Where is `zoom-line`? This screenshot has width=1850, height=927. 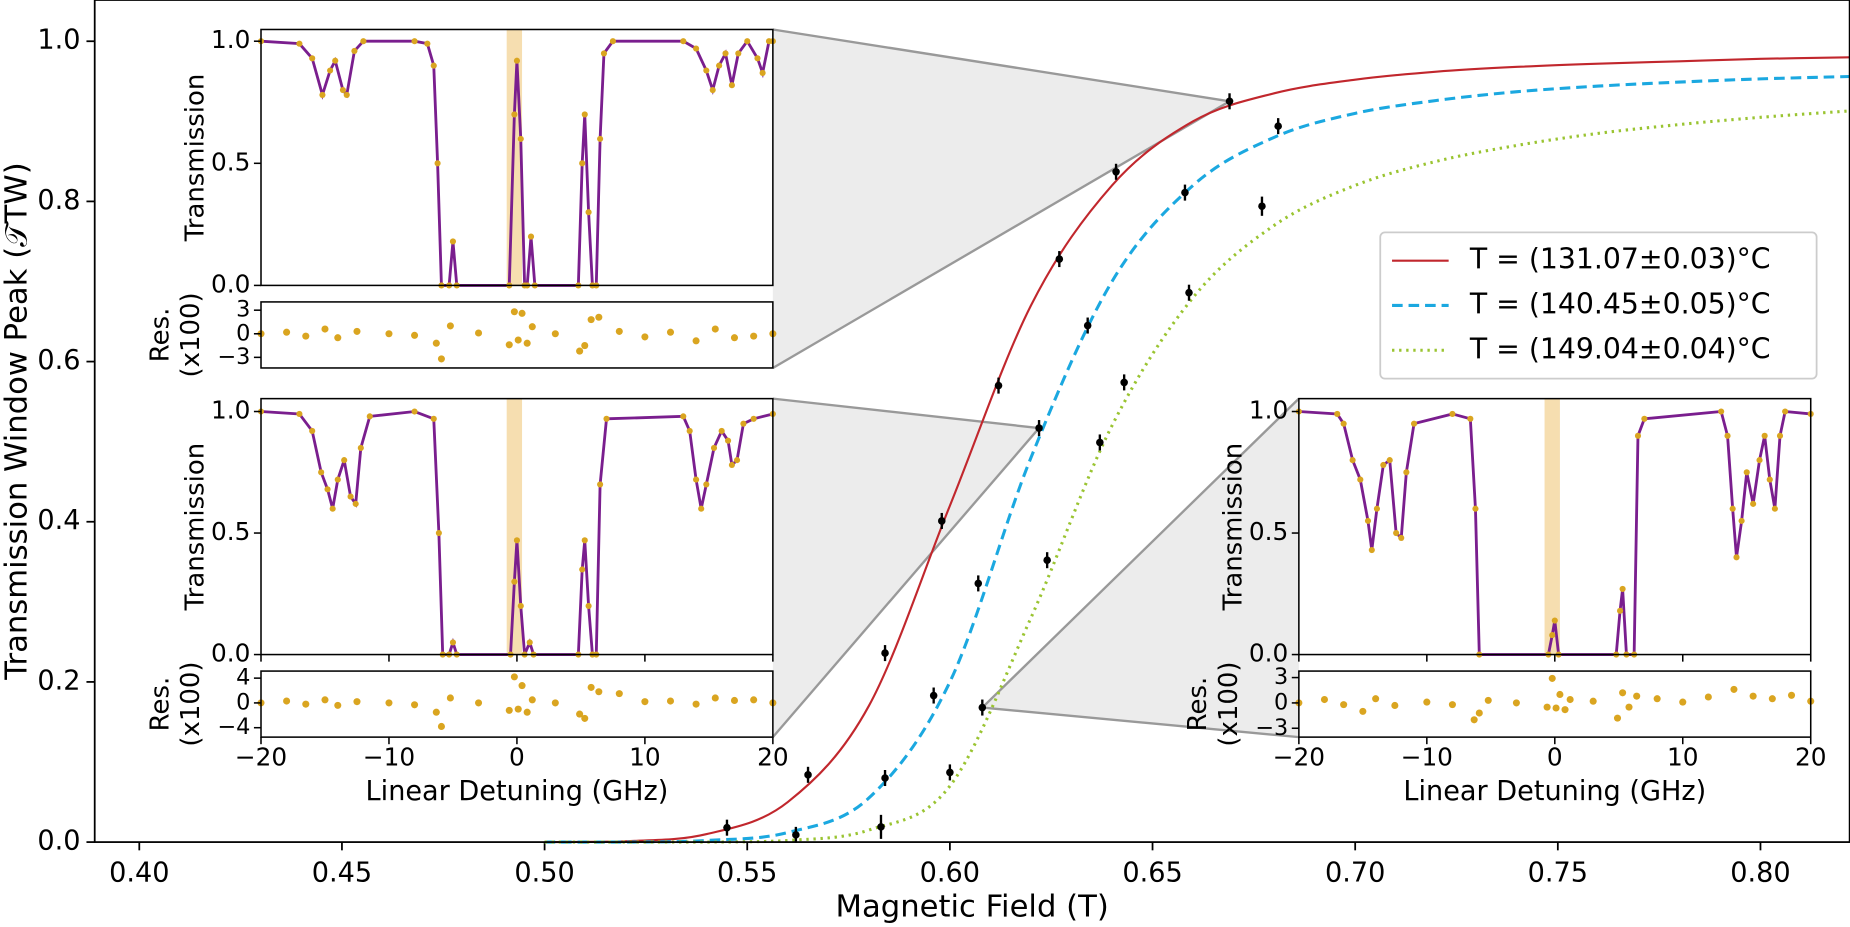
zoom-line is located at coordinates (1001, 65).